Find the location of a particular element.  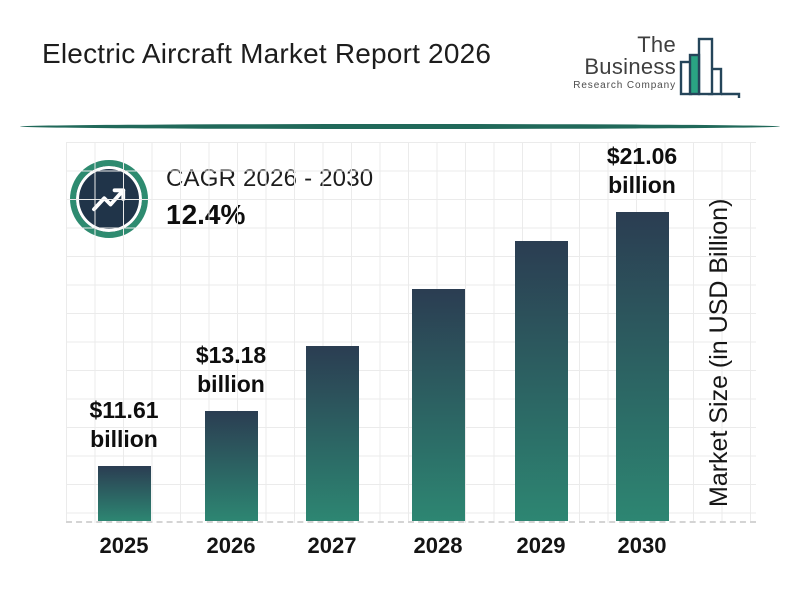

company-logo: The Business Research Company is located at coordinates (652, 63).